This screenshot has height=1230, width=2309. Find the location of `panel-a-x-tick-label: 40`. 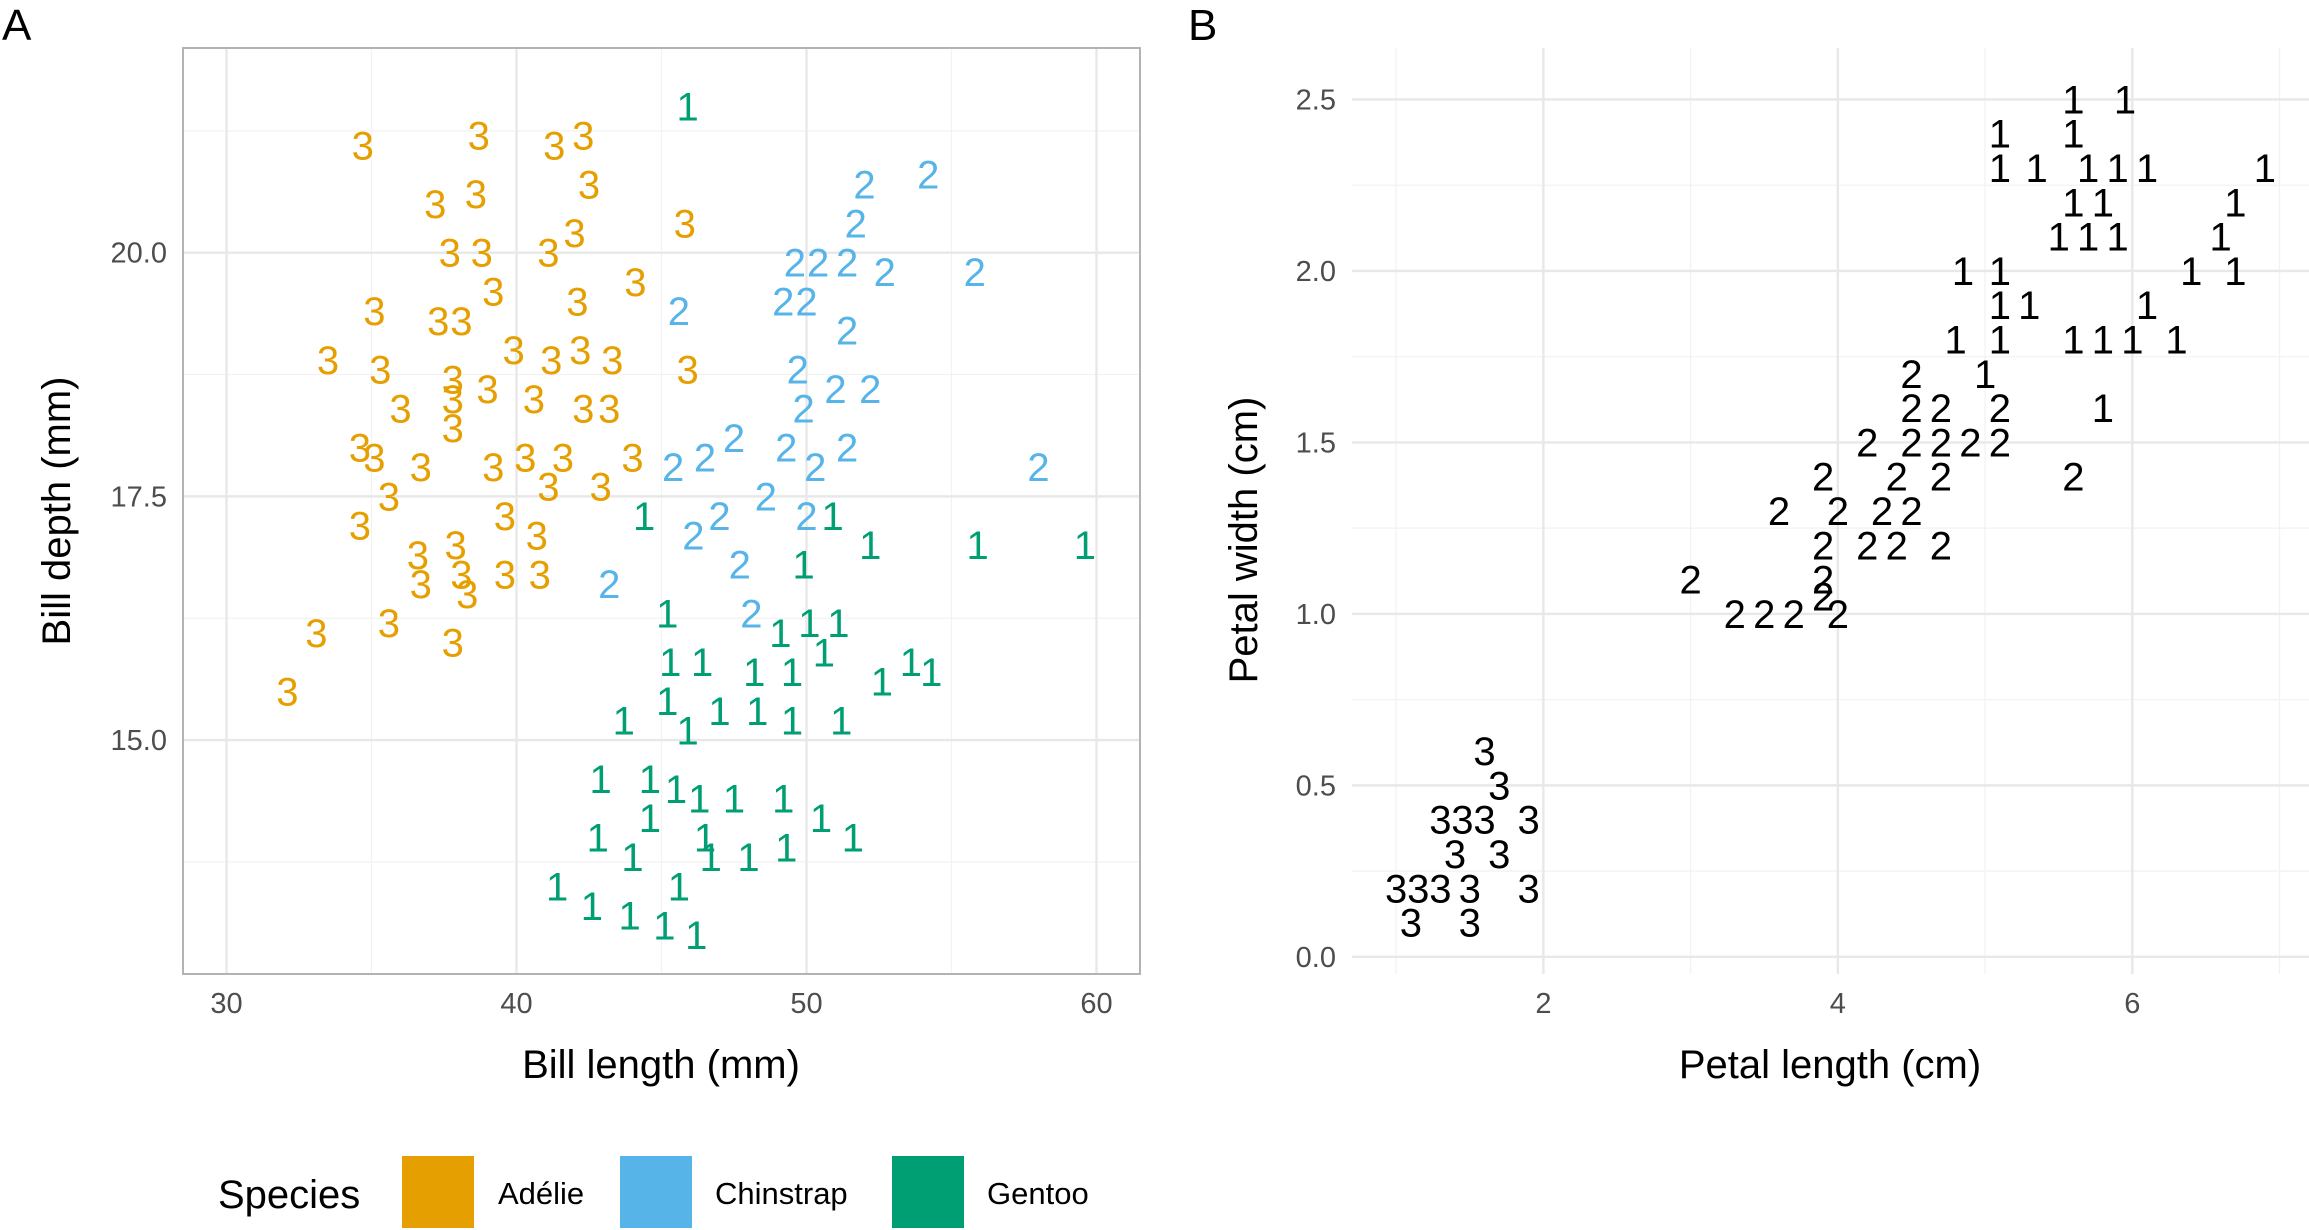

panel-a-x-tick-label: 40 is located at coordinates (516, 1004).